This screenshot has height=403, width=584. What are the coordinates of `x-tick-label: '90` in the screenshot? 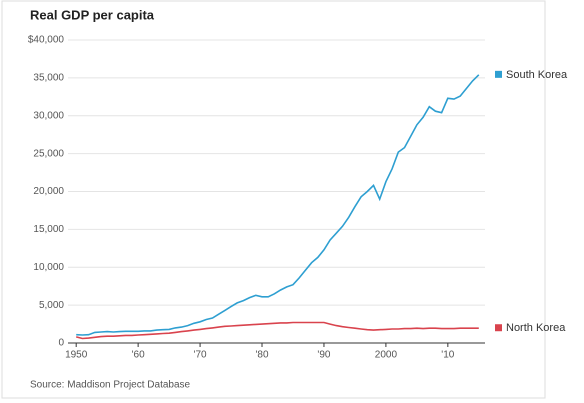 It's located at (323, 355).